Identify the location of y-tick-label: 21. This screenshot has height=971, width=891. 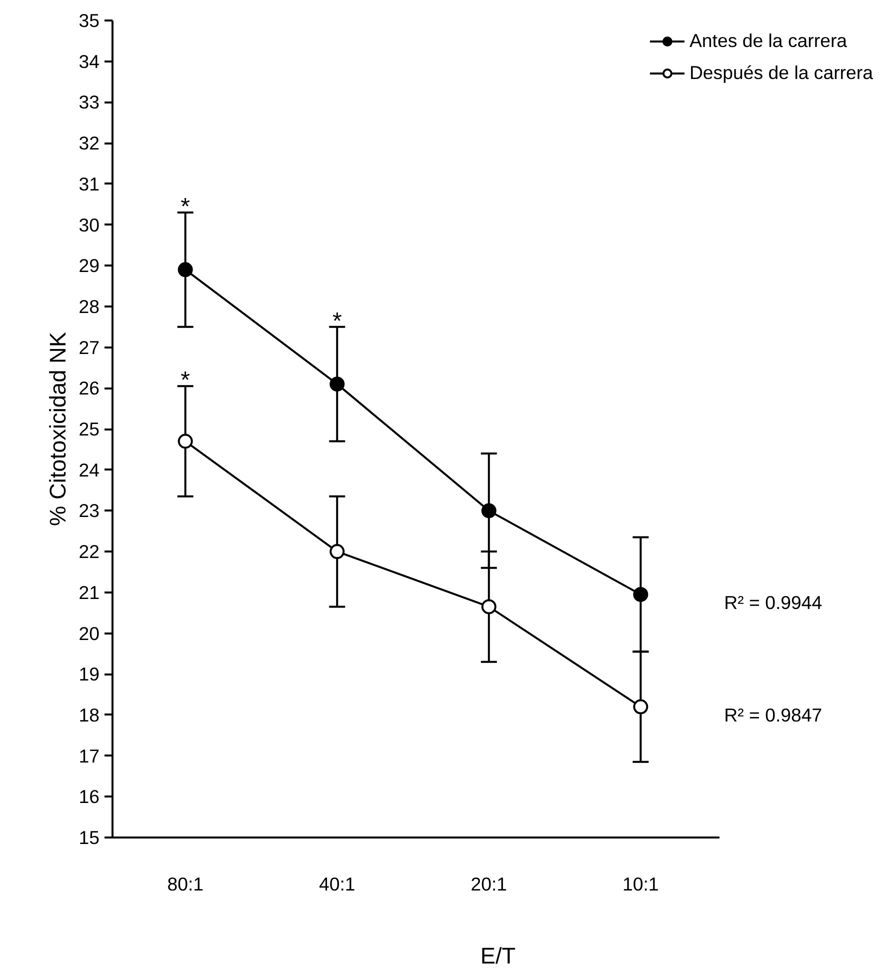
(89, 592).